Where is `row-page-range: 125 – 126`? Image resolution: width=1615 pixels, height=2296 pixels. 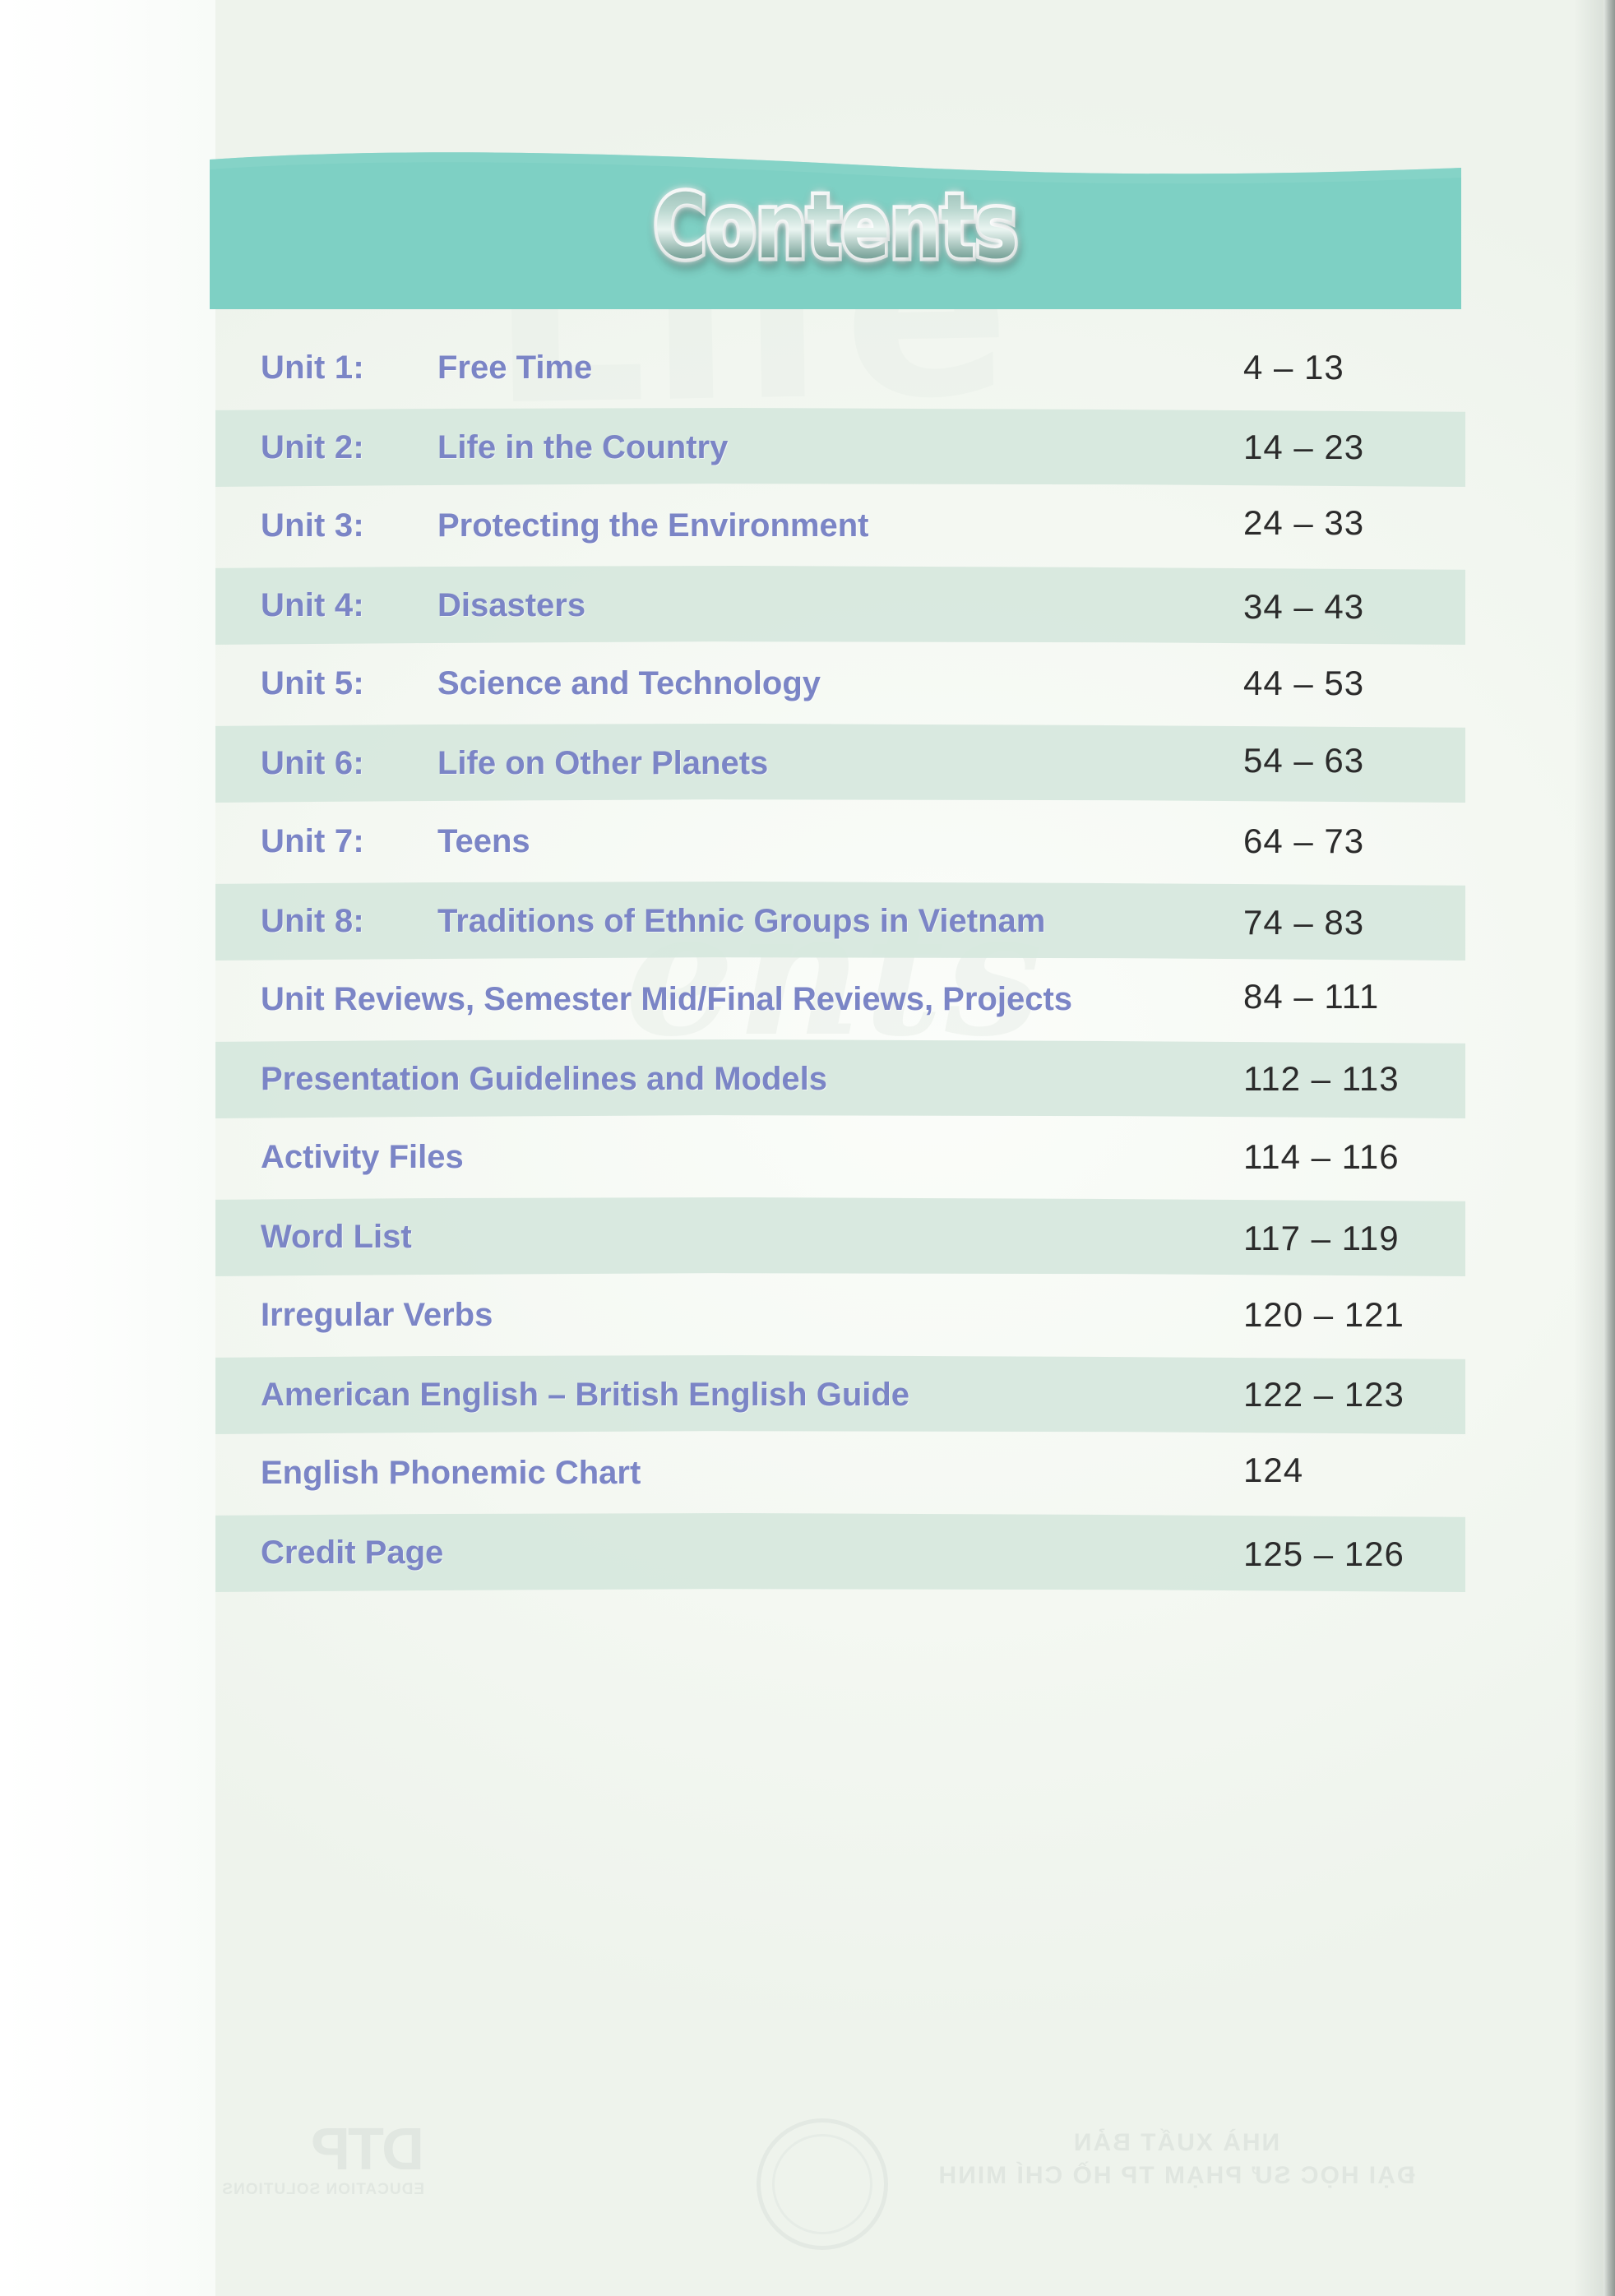
row-page-range: 125 – 126 is located at coordinates (1323, 1554).